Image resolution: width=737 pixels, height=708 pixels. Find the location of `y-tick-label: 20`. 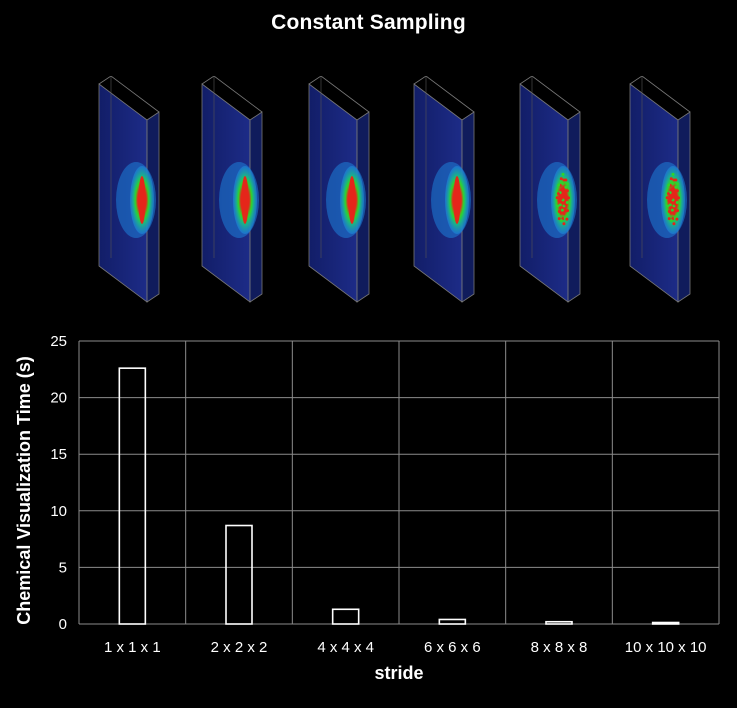

y-tick-label: 20 is located at coordinates (58, 398).